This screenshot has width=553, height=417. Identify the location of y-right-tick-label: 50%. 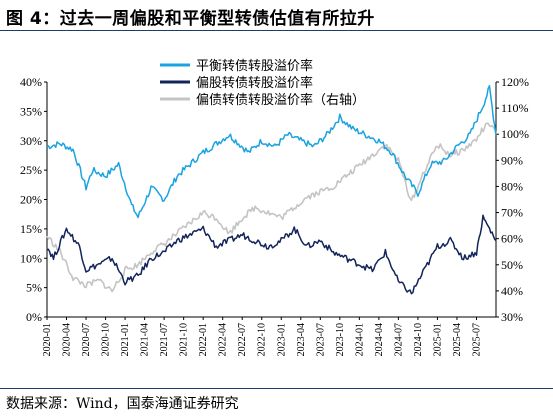
(512, 265).